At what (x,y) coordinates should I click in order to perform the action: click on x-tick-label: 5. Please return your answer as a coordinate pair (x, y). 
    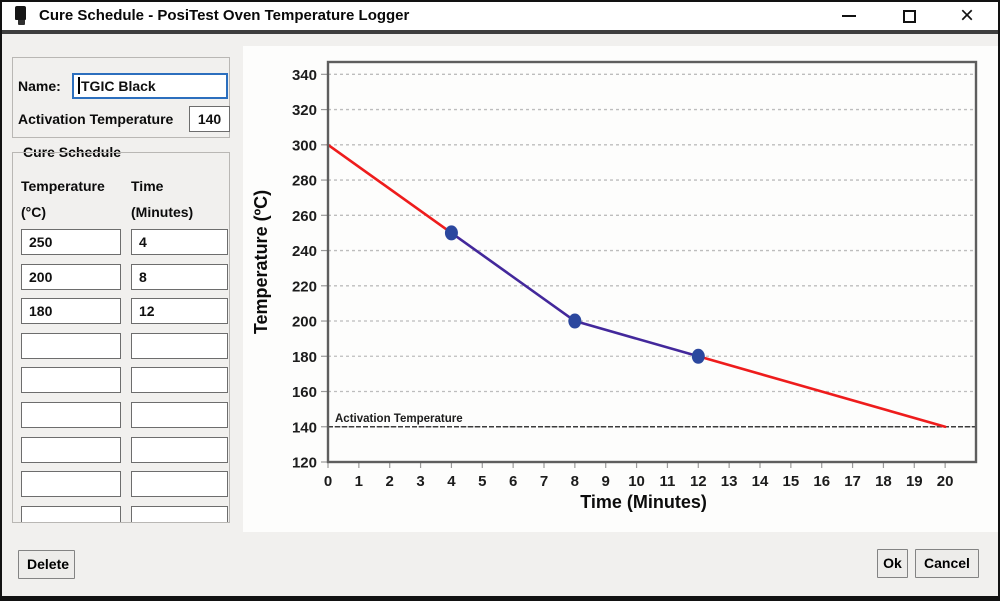
    Looking at the image, I should click on (482, 481).